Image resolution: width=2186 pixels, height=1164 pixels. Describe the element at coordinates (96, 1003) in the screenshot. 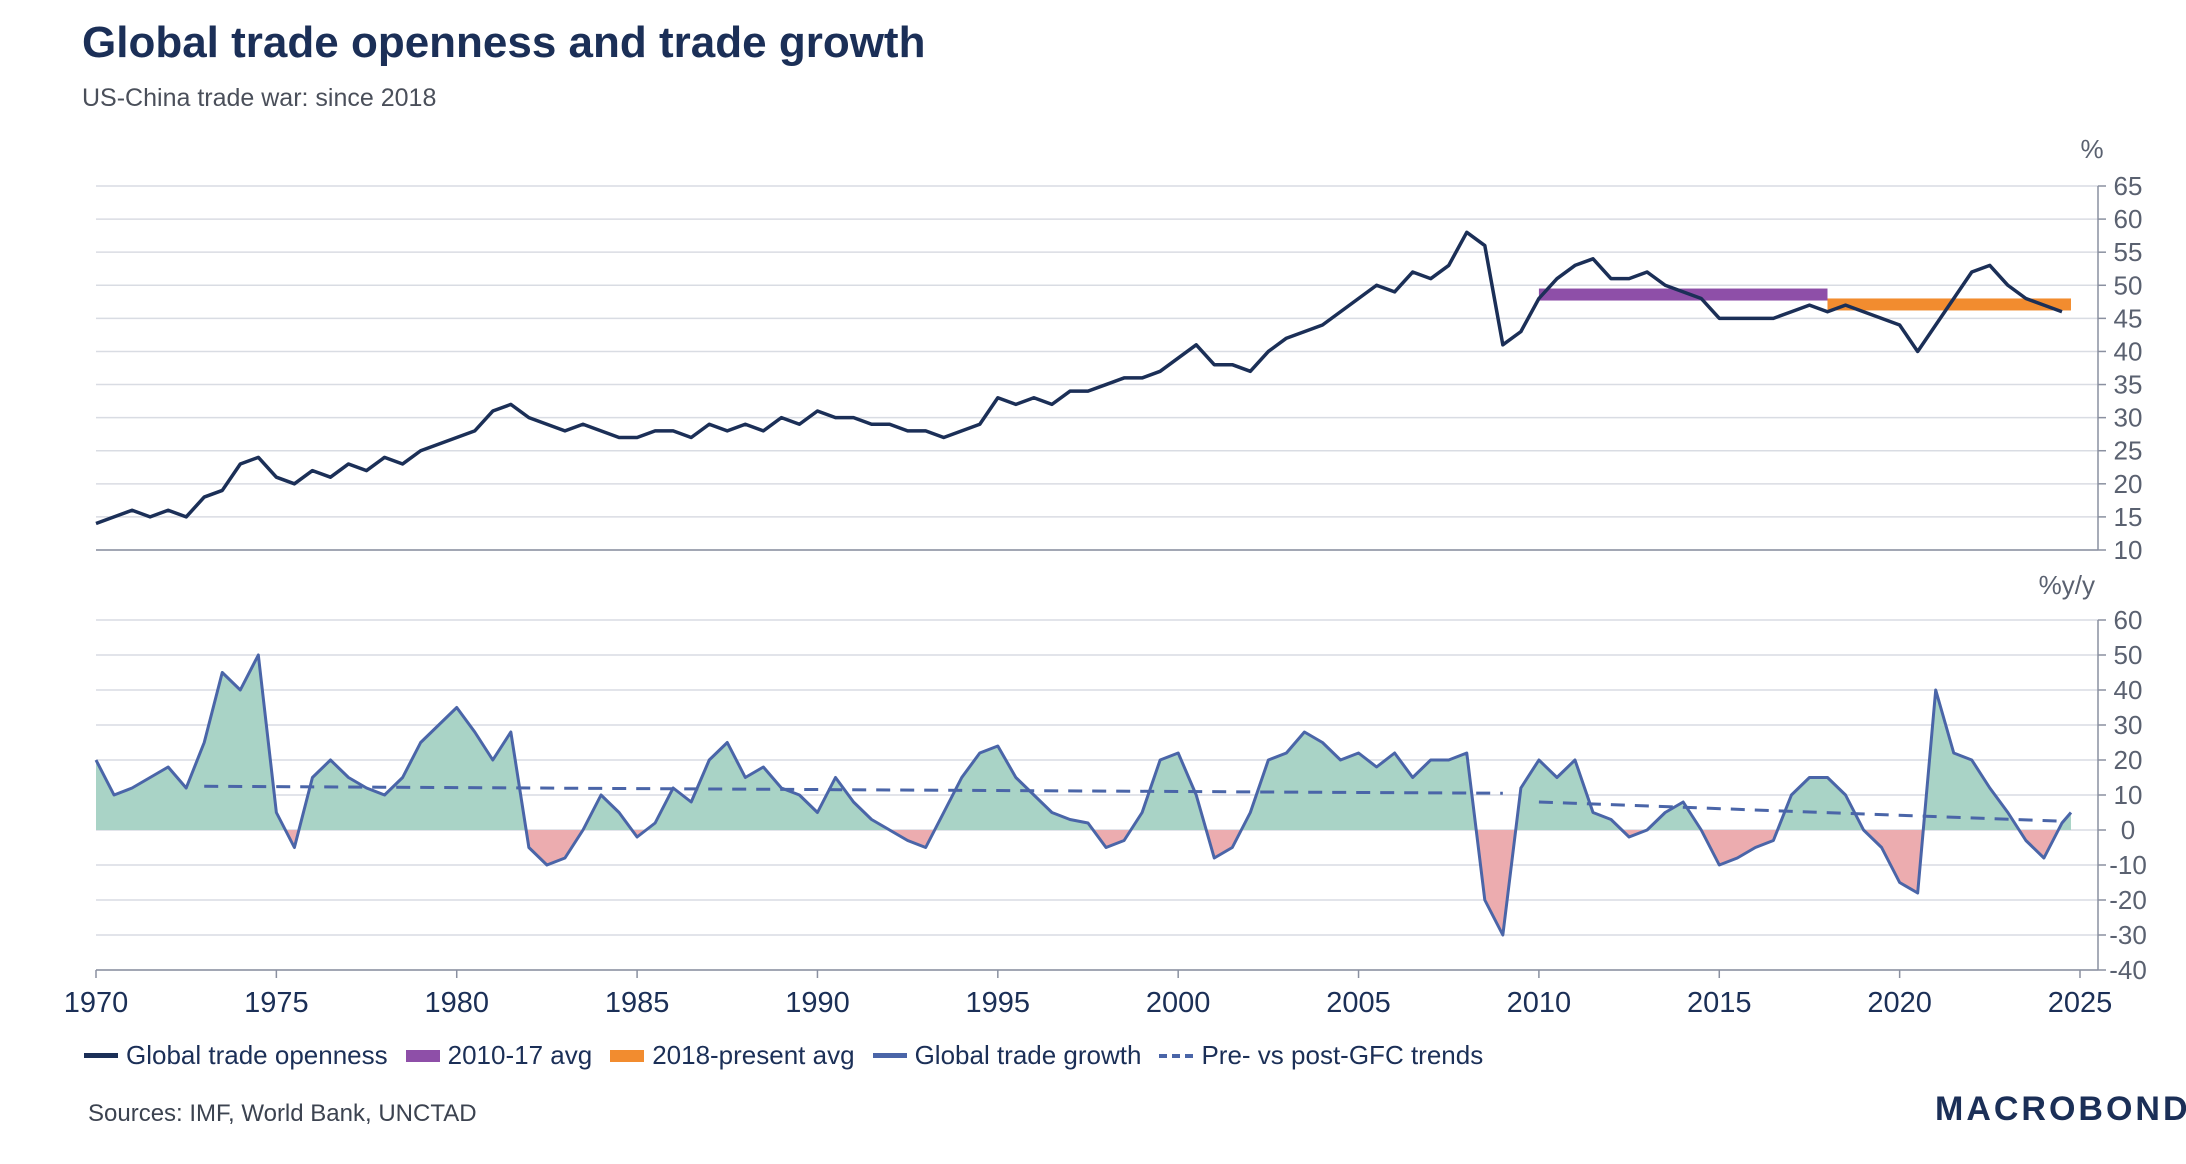

I see `xtick-label: 1970` at that location.